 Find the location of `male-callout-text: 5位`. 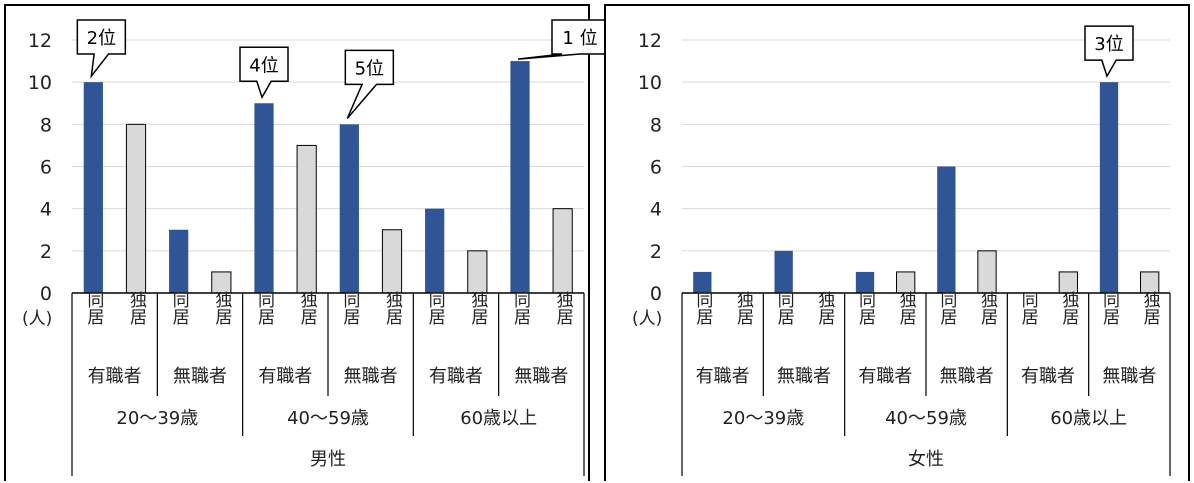

male-callout-text: 5位 is located at coordinates (369, 68).